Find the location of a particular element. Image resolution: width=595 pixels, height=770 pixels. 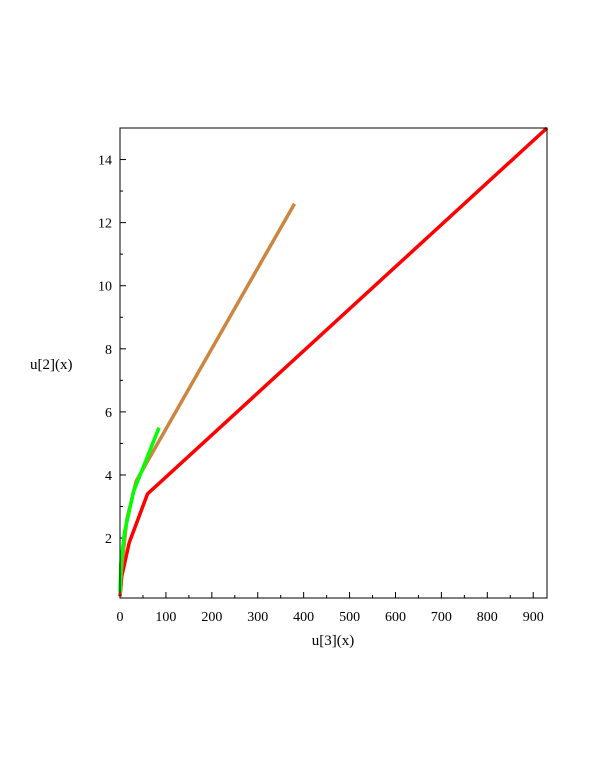

y-tick-label: 6 is located at coordinates (108, 413).